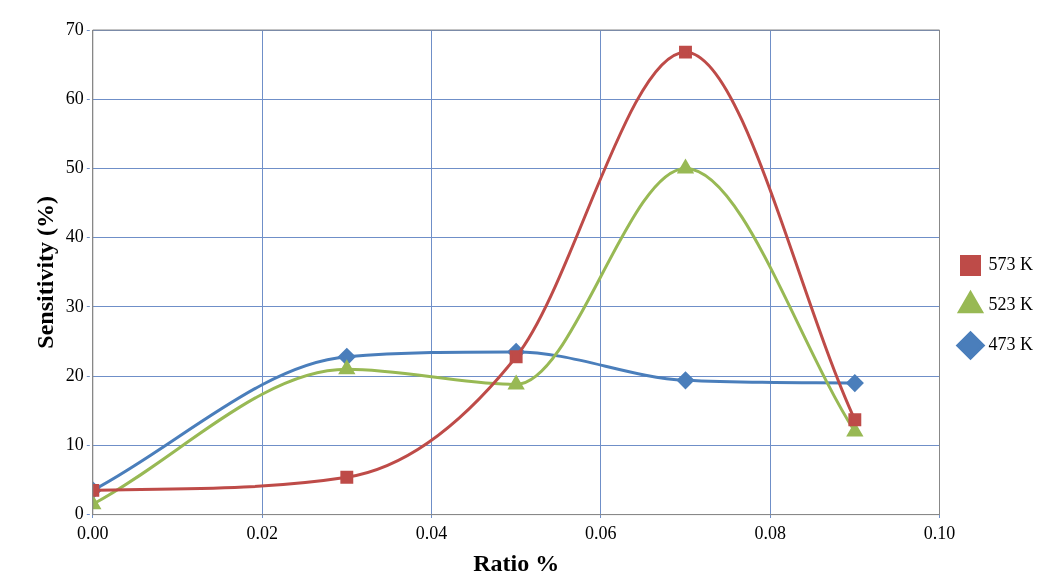 The width and height of the screenshot is (1053, 581). Describe the element at coordinates (74, 305) in the screenshot. I see `y-tick-label: 30` at that location.